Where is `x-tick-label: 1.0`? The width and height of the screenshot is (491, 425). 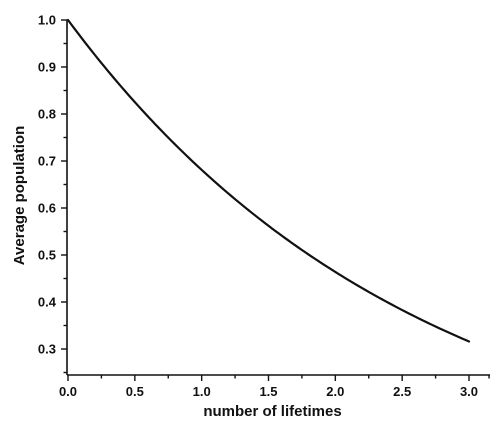 x-tick-label: 1.0 is located at coordinates (202, 391).